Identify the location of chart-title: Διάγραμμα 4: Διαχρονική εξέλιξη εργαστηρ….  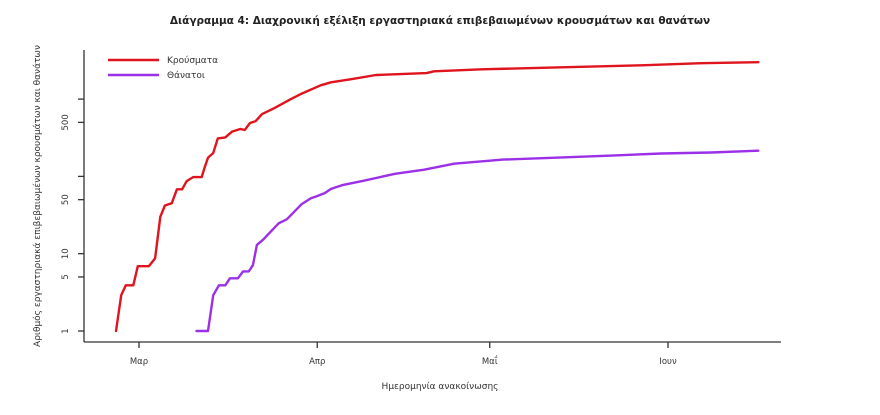
(440, 21).